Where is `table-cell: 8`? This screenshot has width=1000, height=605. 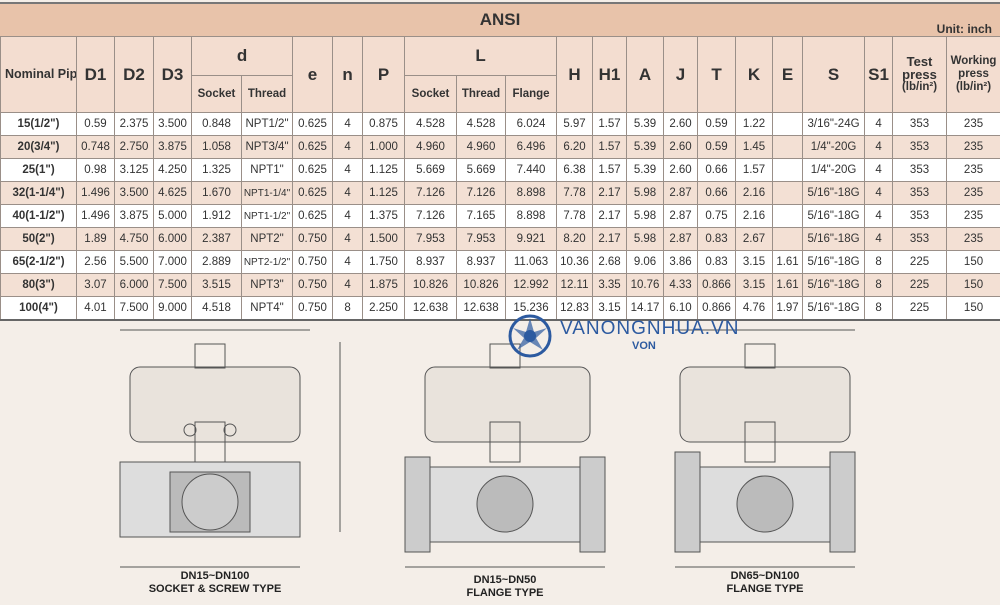
table-cell: 8 is located at coordinates (348, 309).